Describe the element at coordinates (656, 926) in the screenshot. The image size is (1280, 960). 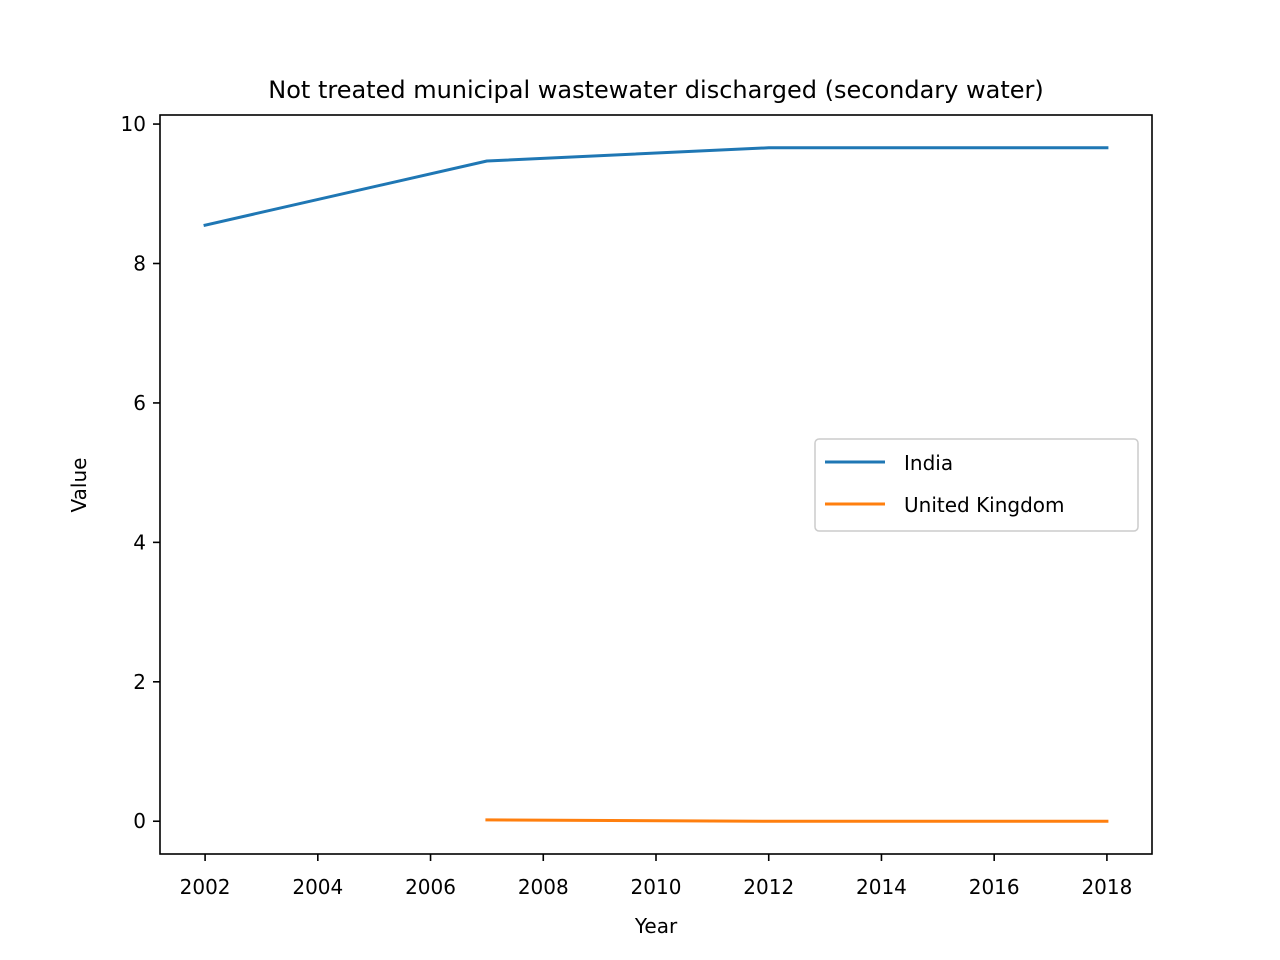
I see `x-axis-label: Year` at that location.